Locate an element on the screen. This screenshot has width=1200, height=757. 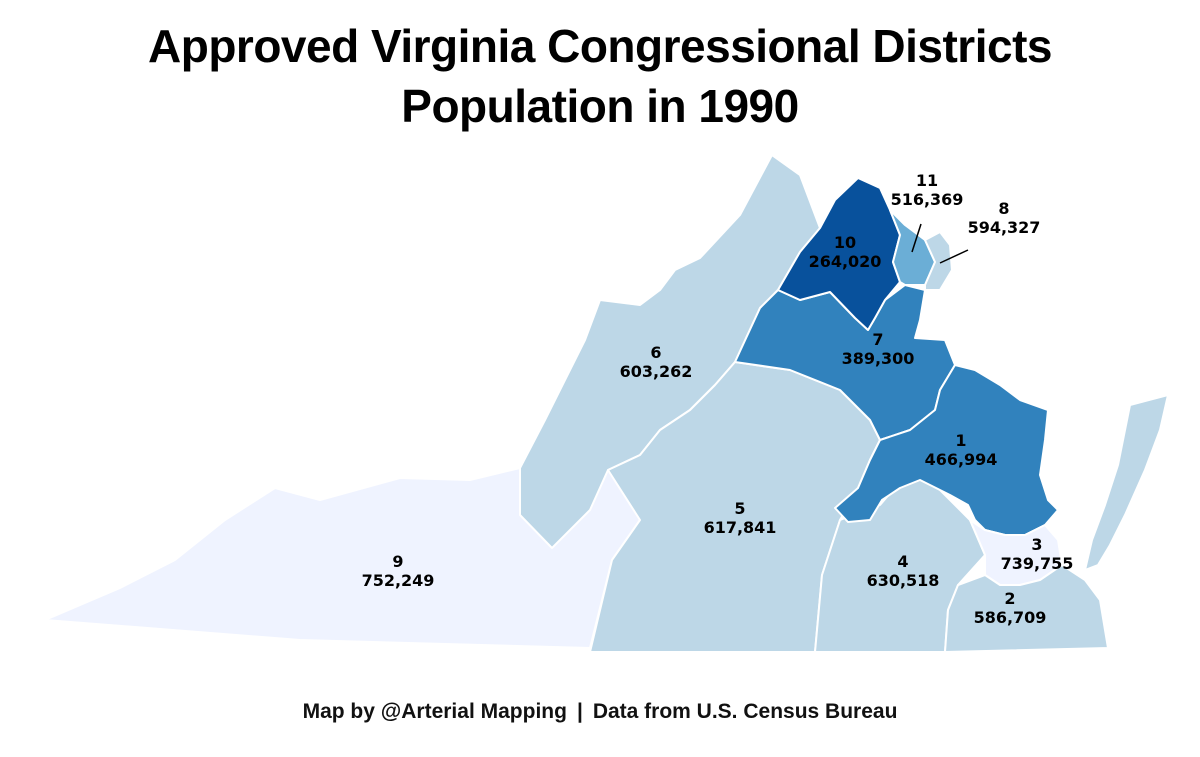
district-11-label: 11 516,369 is located at coordinates (927, 190).